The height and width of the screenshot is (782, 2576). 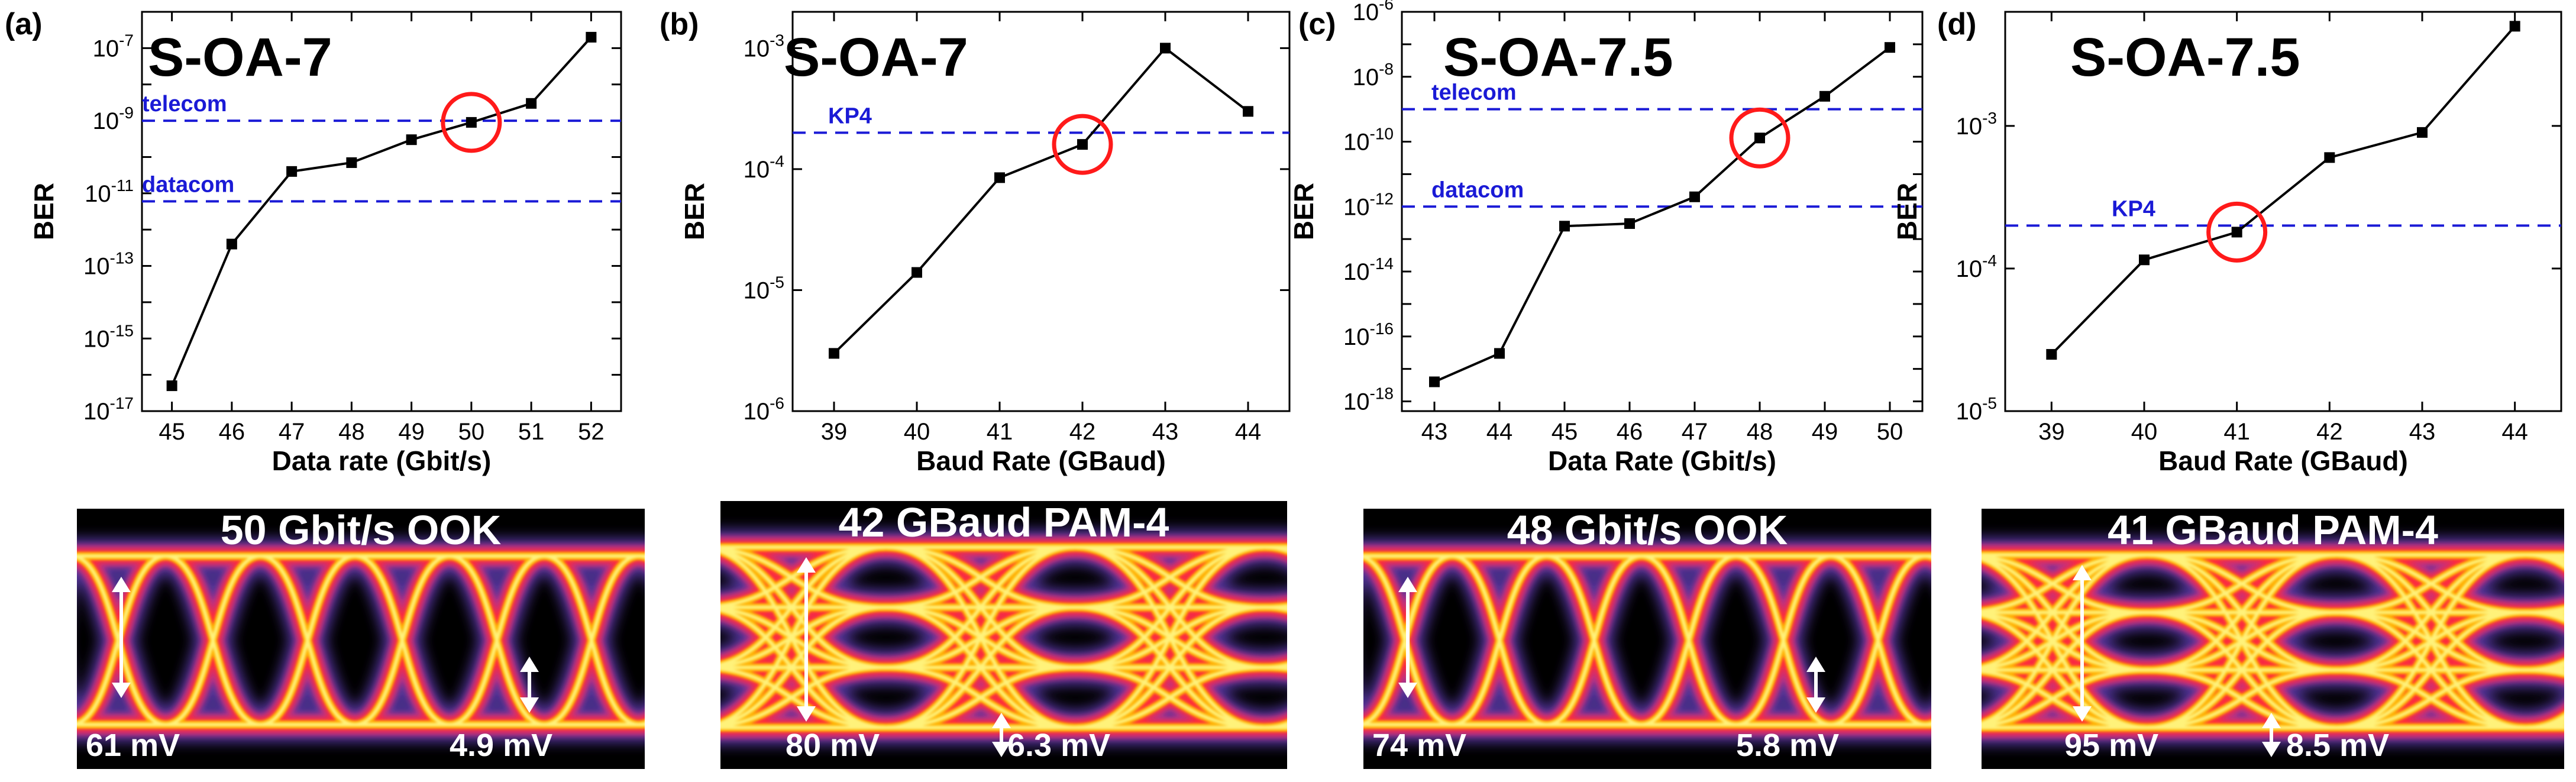 What do you see at coordinates (777, 403) in the screenshot?
I see `y-tick-exponent: -6` at bounding box center [777, 403].